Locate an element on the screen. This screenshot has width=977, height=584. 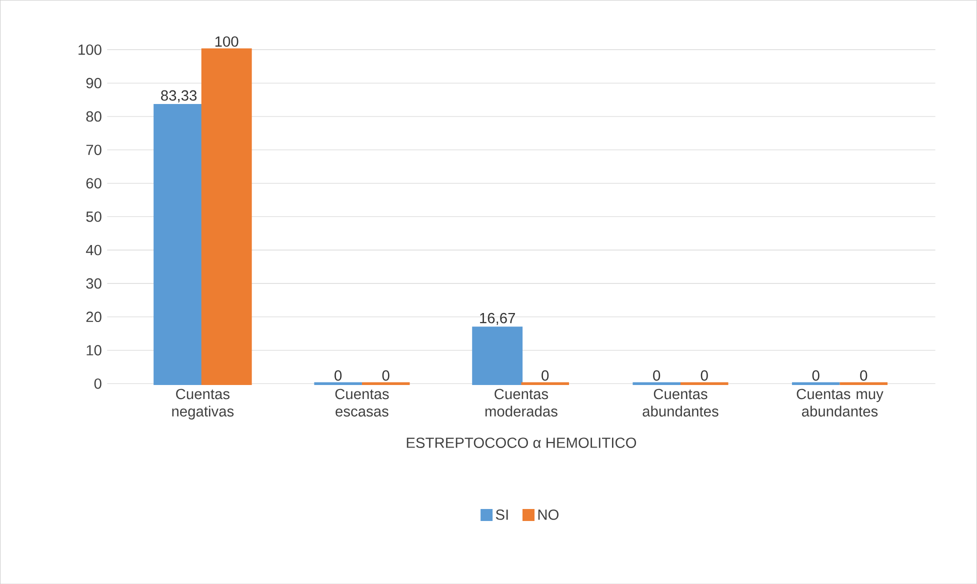
data-label: 16,67 is located at coordinates (497, 318).